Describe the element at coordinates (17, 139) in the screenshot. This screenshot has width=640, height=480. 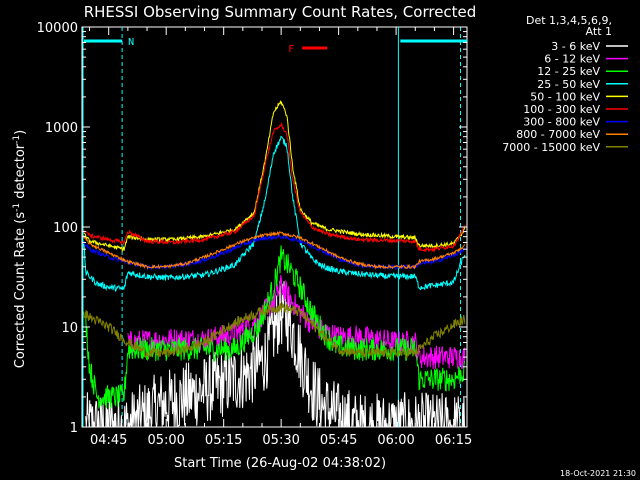
I see `y-axis-label-sup2: -1` at that location.